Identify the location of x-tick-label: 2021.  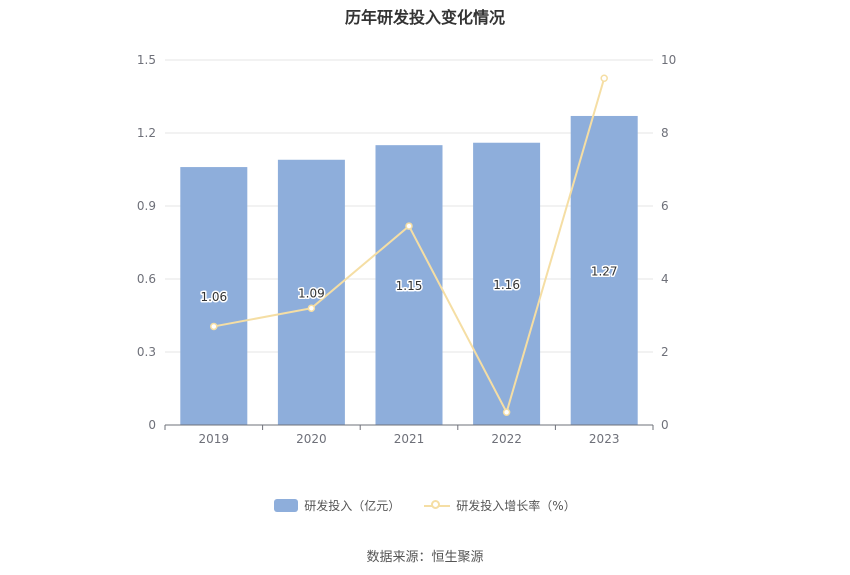
(409, 439).